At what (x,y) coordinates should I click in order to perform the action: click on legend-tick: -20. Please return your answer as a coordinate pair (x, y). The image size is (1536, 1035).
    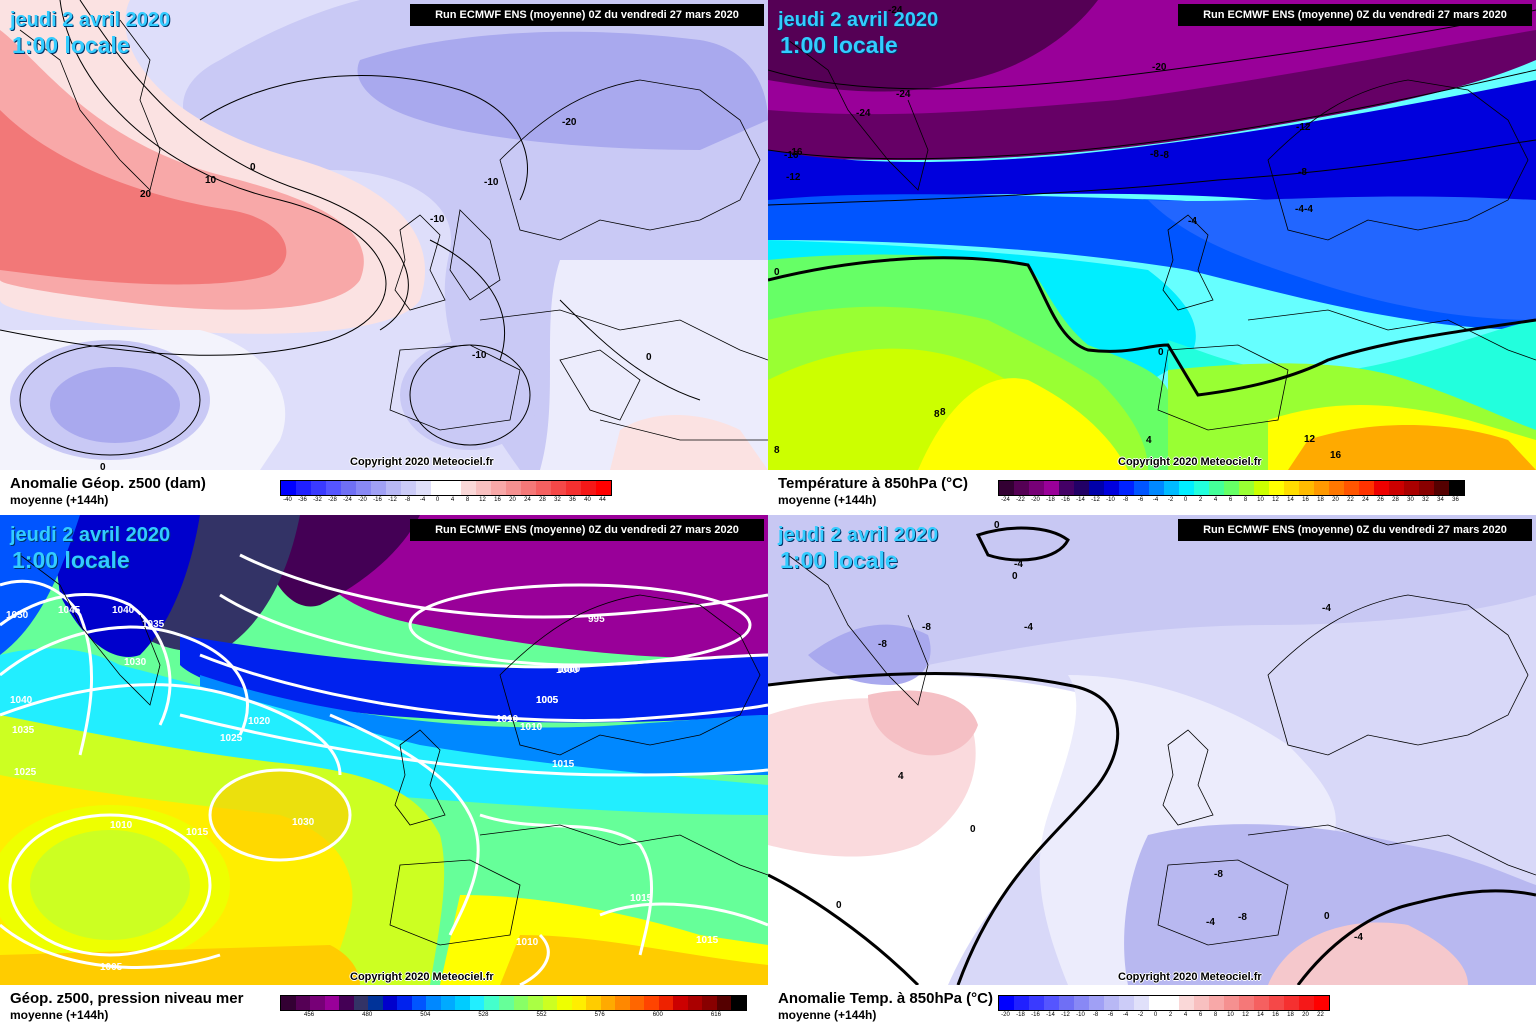
    Looking at the image, I should click on (362, 500).